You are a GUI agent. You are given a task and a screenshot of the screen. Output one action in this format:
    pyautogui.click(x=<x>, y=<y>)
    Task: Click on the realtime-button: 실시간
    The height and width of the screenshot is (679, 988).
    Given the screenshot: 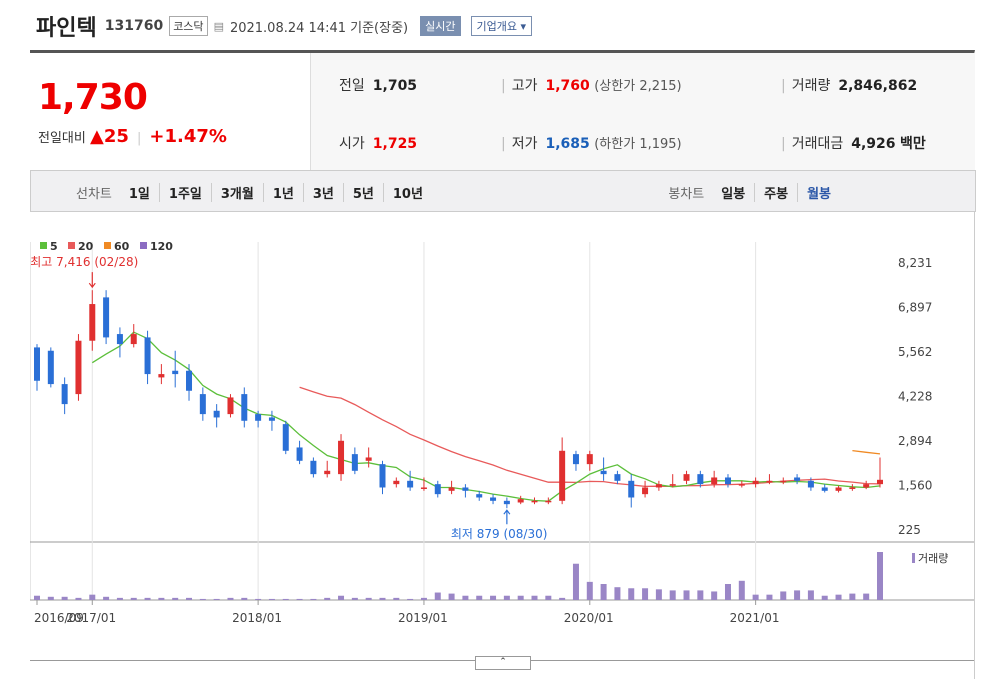 What is the action you would take?
    pyautogui.click(x=440, y=26)
    